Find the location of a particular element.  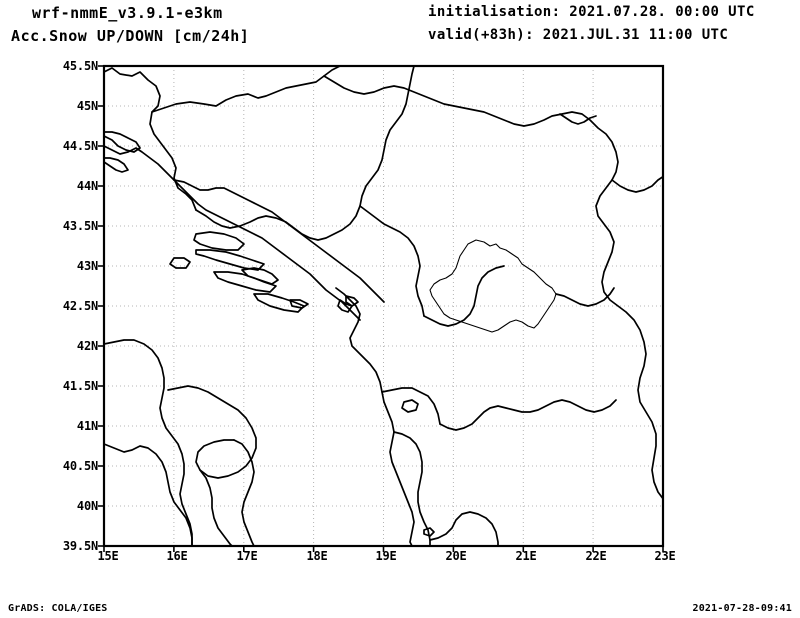

y-tick-label: 41.5N is located at coordinates (80, 386).